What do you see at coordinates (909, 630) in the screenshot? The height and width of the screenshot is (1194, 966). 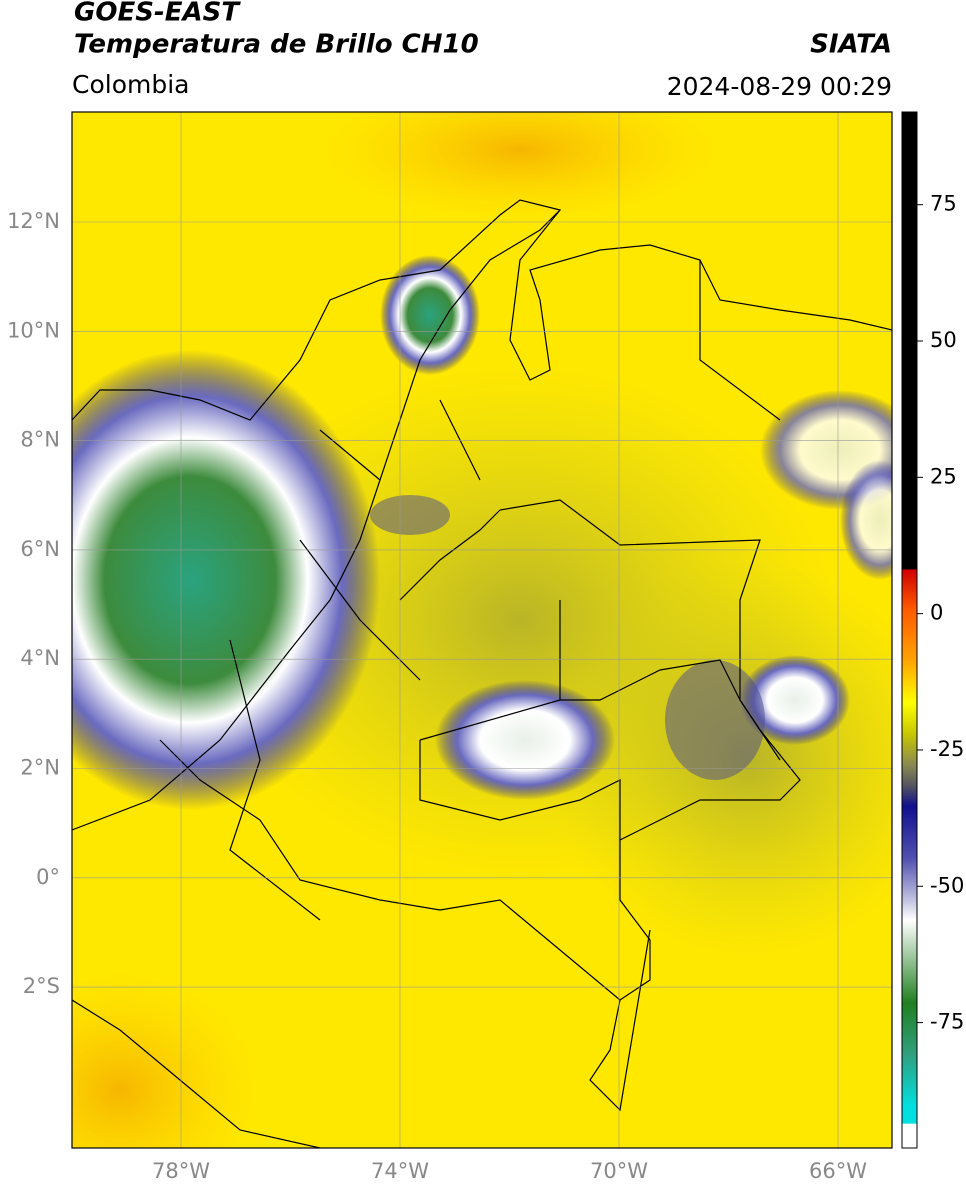 I see `colorbar` at bounding box center [909, 630].